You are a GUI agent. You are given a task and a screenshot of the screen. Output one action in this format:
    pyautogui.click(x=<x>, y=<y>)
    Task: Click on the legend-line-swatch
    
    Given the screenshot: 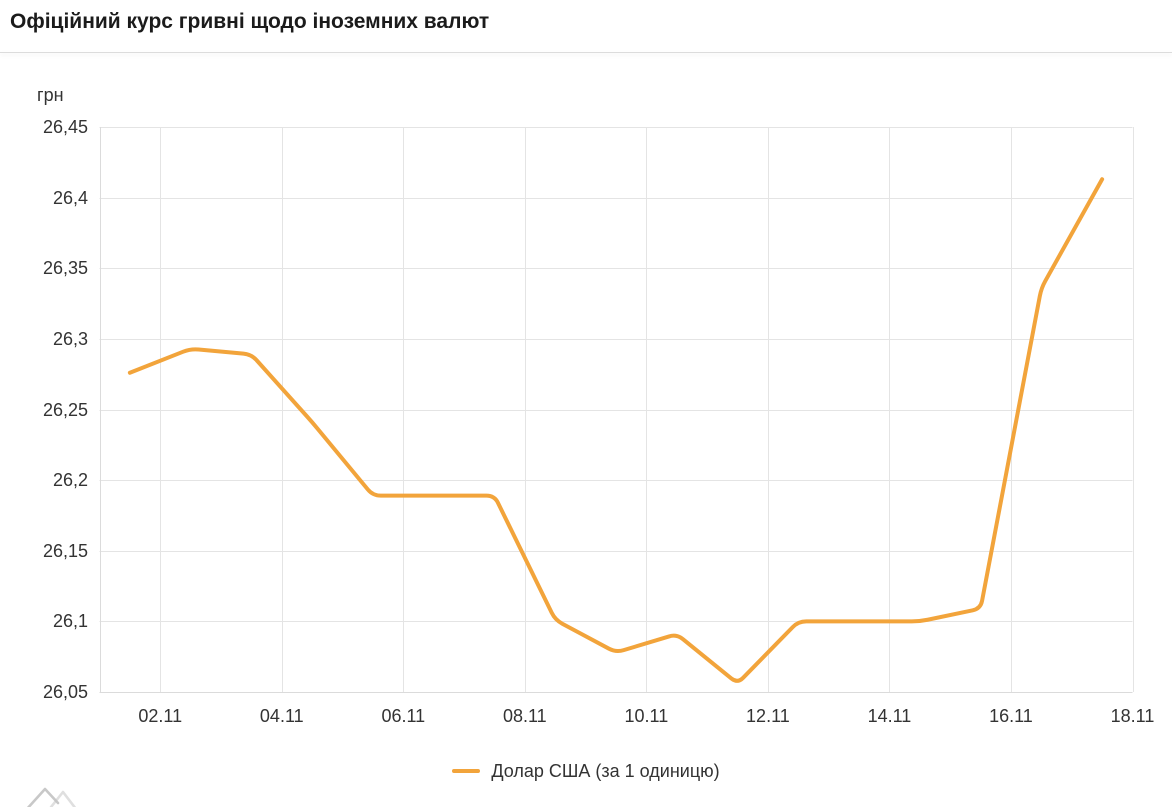 What is the action you would take?
    pyautogui.click(x=466, y=771)
    